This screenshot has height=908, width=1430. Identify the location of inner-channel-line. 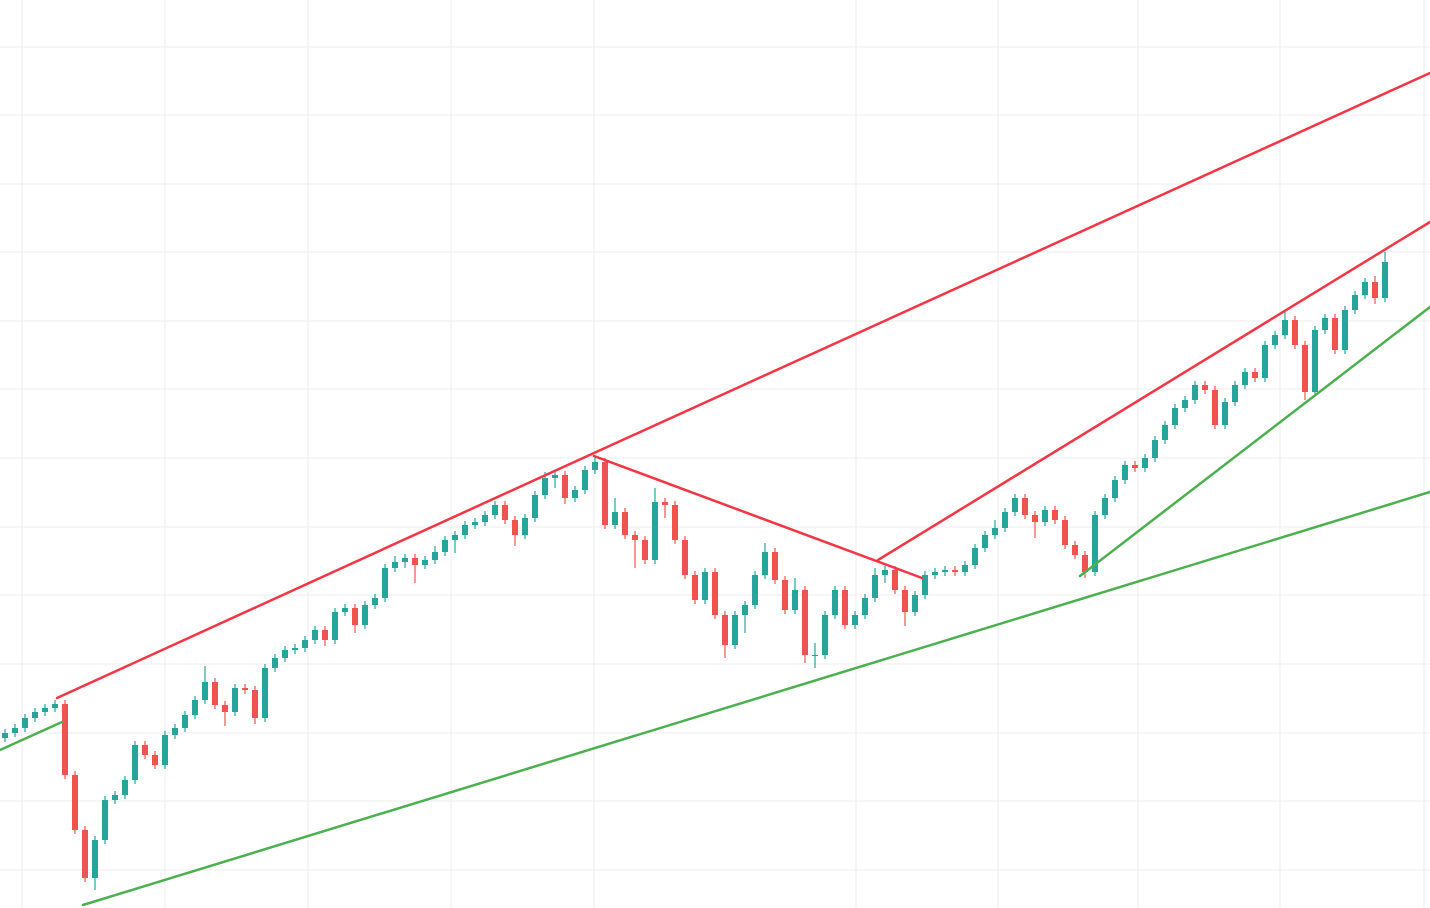
(1153, 391).